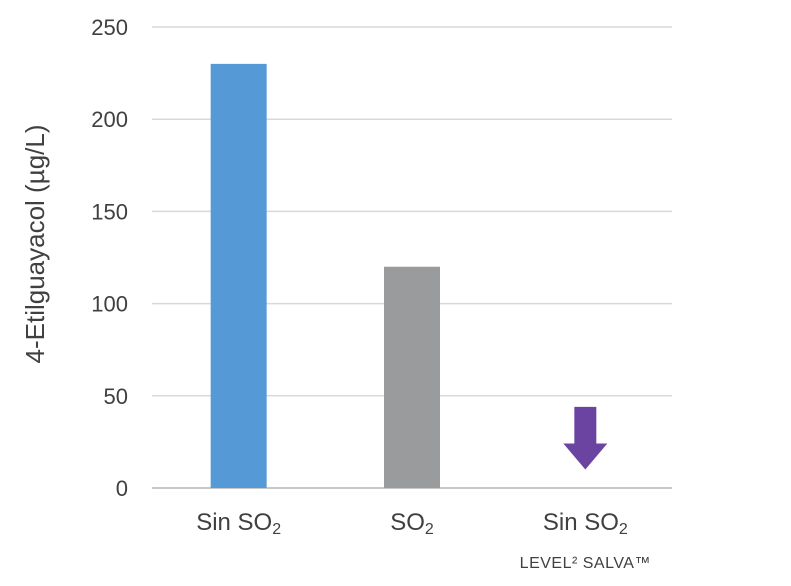 The height and width of the screenshot is (586, 791). Describe the element at coordinates (109, 27) in the screenshot. I see `y-tick-label: 250` at that location.